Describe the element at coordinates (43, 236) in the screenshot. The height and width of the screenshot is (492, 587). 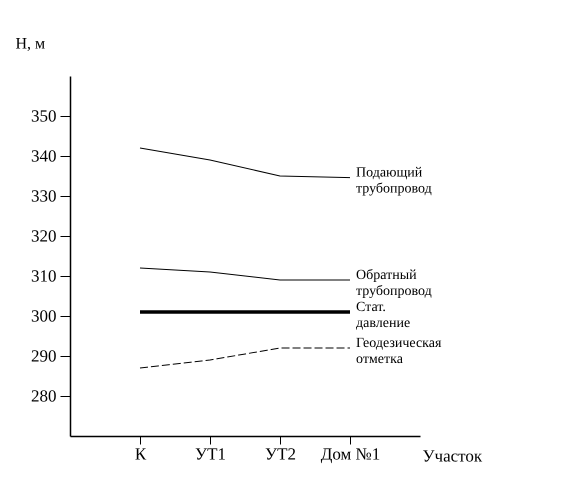
I see `y-tick-label: 320` at that location.